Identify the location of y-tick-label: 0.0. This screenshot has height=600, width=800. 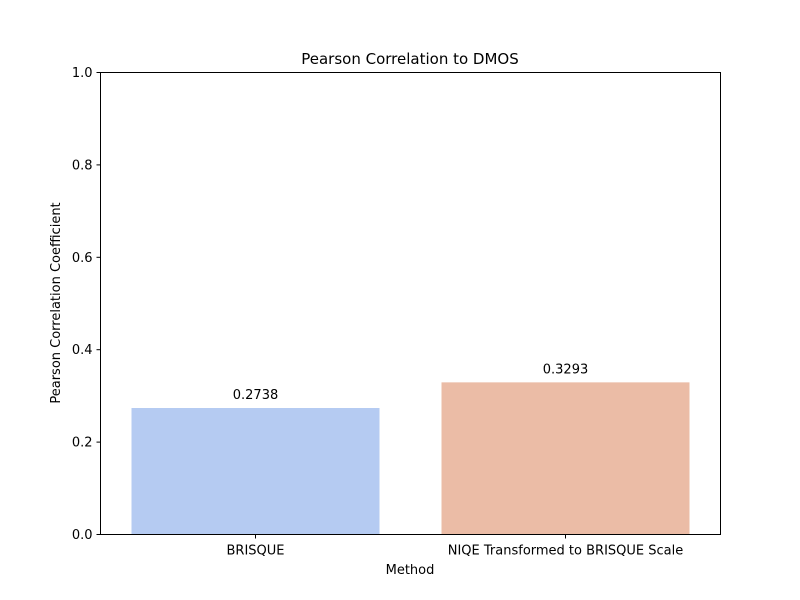
(82, 535).